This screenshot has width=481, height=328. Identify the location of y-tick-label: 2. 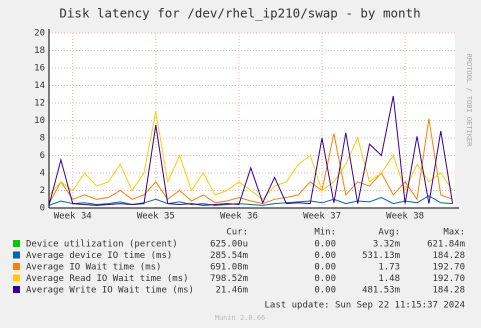
(42, 191).